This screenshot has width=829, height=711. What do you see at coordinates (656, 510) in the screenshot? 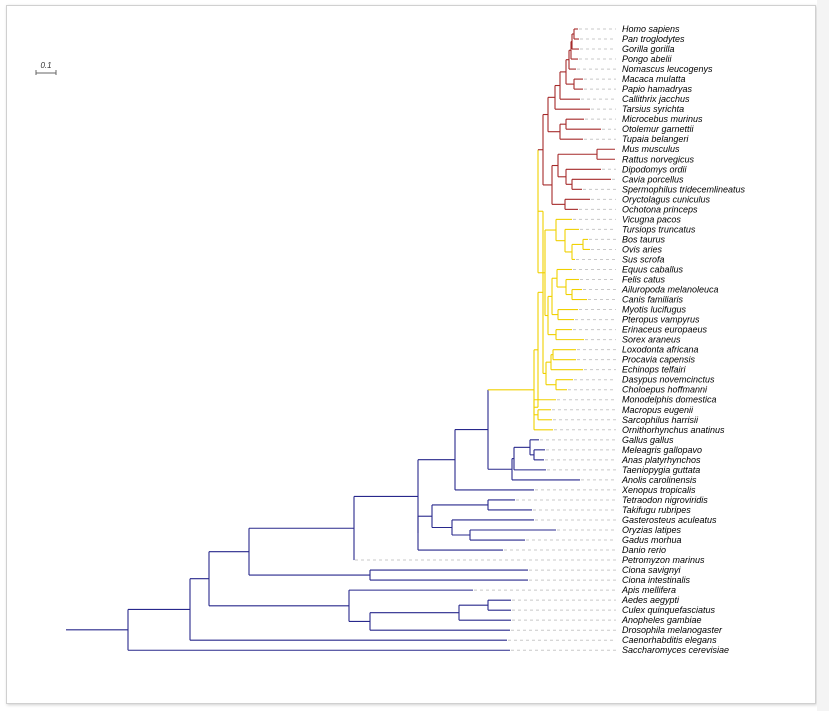
I see `leaf-label: Takifugu rubripes` at bounding box center [656, 510].